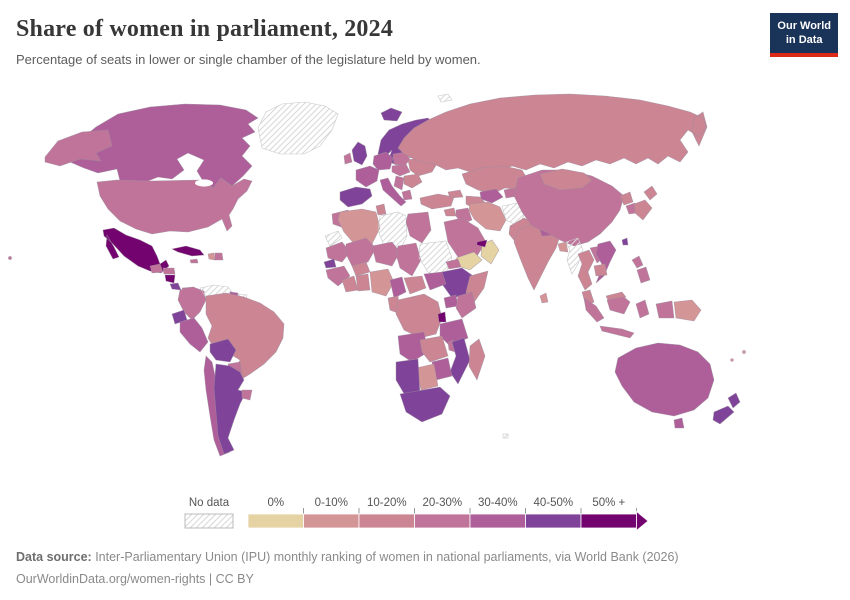 The height and width of the screenshot is (600, 850). Describe the element at coordinates (348, 158) in the screenshot. I see `country-ireland` at that location.